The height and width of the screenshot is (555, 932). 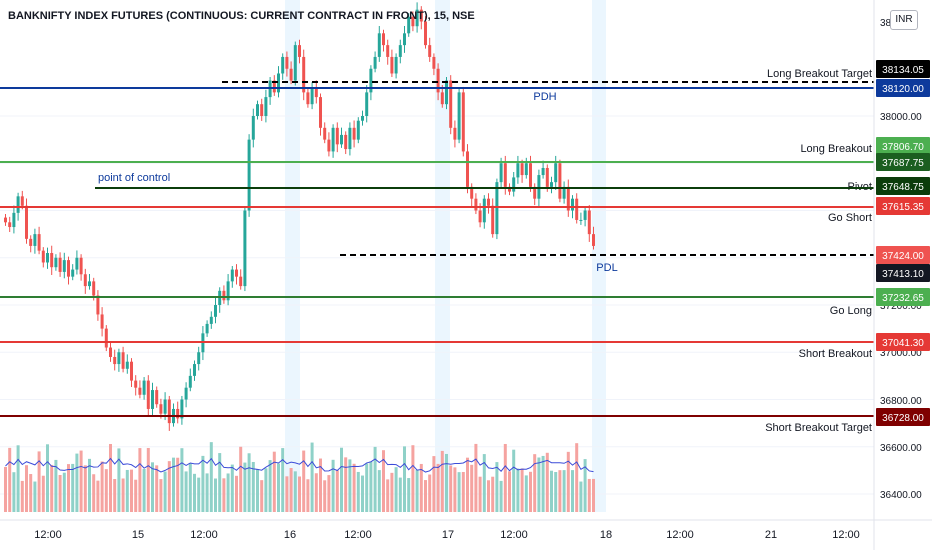 What do you see at coordinates (901, 117) in the screenshot?
I see `price-tick-label: 38000.00` at bounding box center [901, 117].